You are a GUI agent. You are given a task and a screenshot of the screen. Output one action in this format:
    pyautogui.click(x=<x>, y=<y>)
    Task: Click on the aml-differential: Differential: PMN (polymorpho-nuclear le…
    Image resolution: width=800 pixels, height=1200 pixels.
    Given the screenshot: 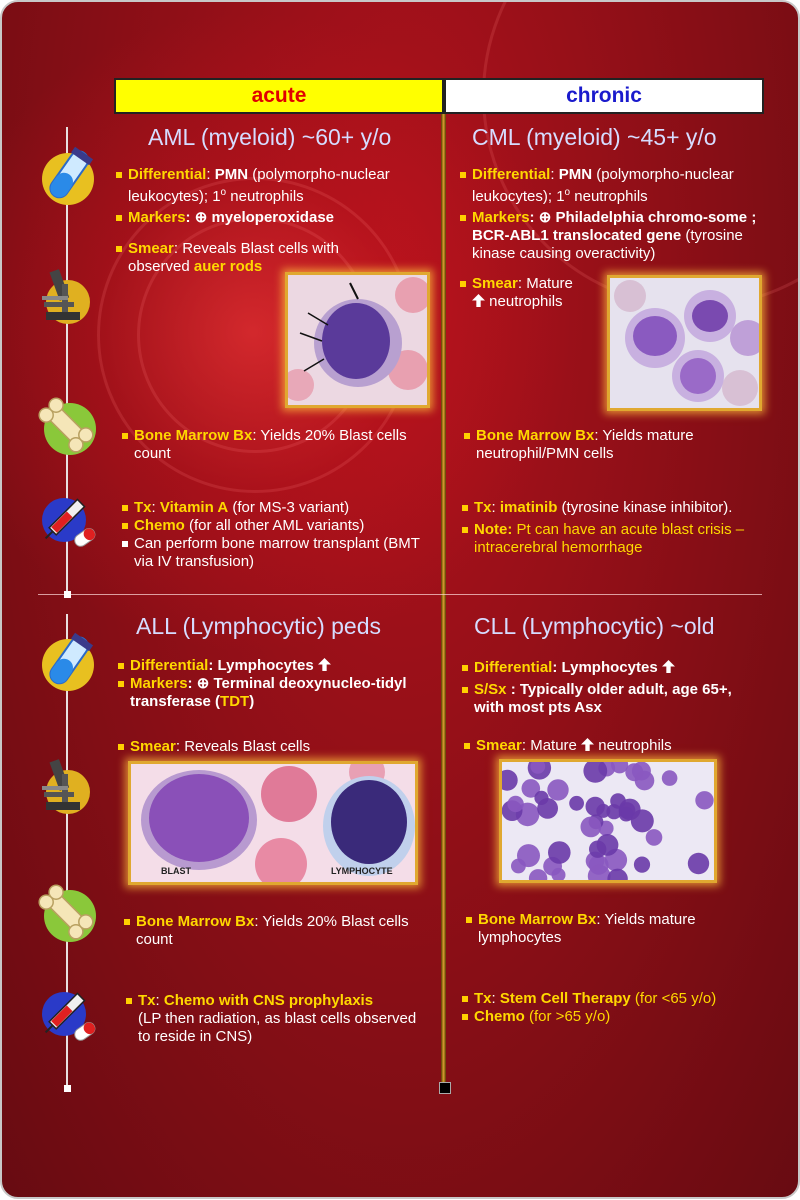 What is the action you would take?
    pyautogui.click(x=261, y=186)
    